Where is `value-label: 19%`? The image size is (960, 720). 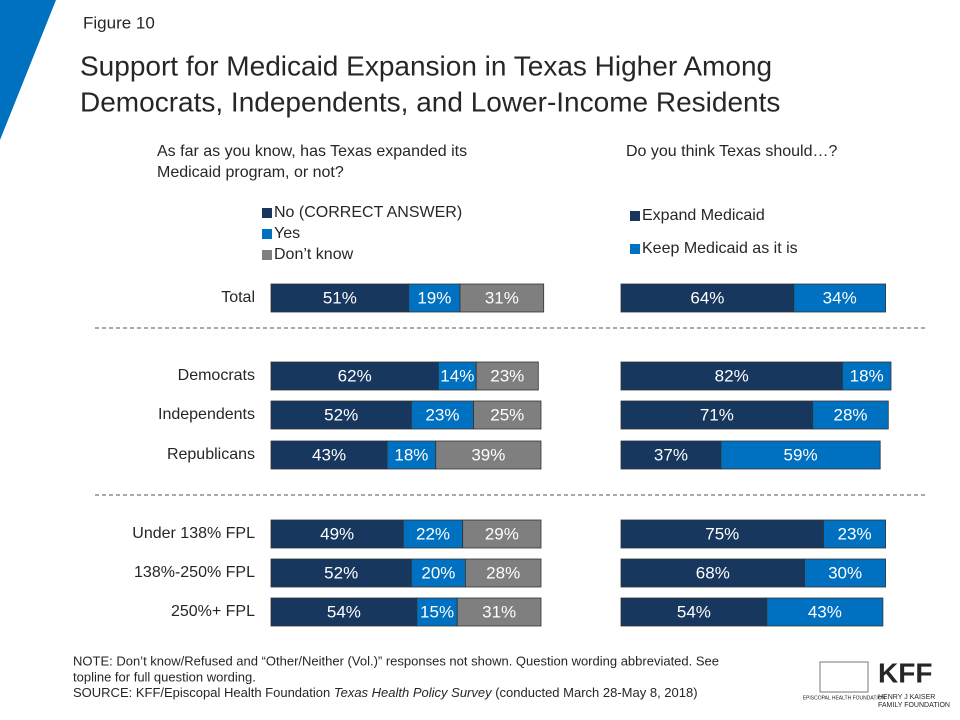 value-label: 19% is located at coordinates (434, 297).